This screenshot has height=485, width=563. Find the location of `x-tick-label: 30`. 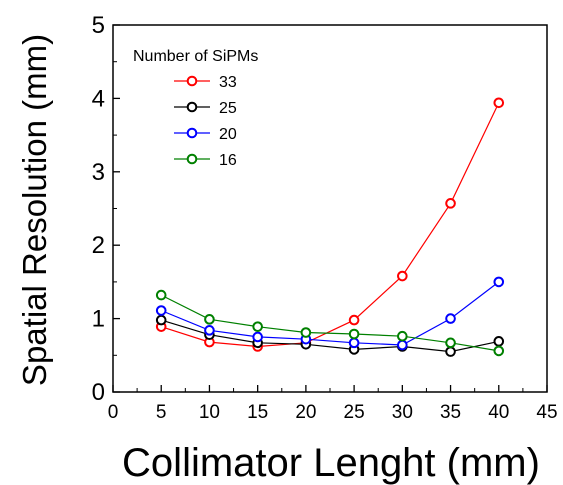

x-tick-label: 30 is located at coordinates (402, 412).